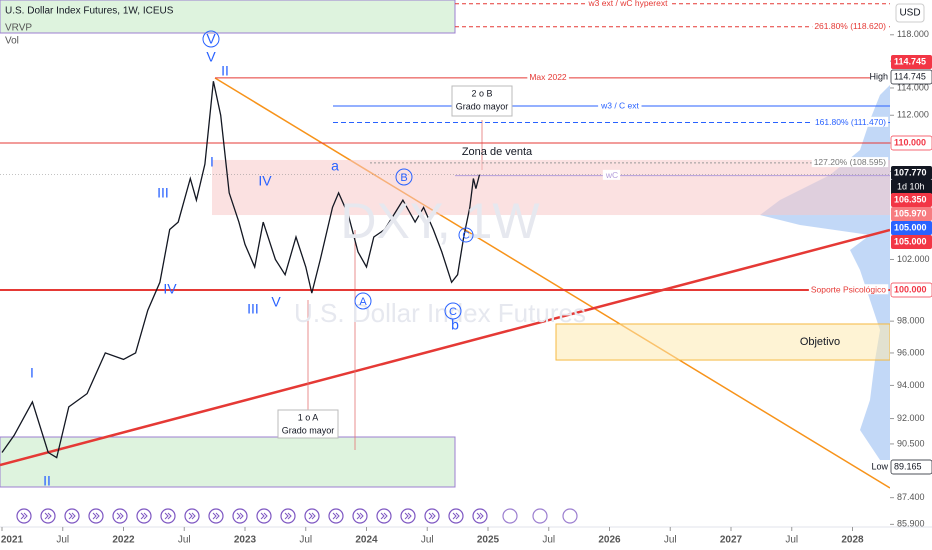 The image size is (932, 550). I want to click on price-tag-value: 106.350, so click(910, 199).